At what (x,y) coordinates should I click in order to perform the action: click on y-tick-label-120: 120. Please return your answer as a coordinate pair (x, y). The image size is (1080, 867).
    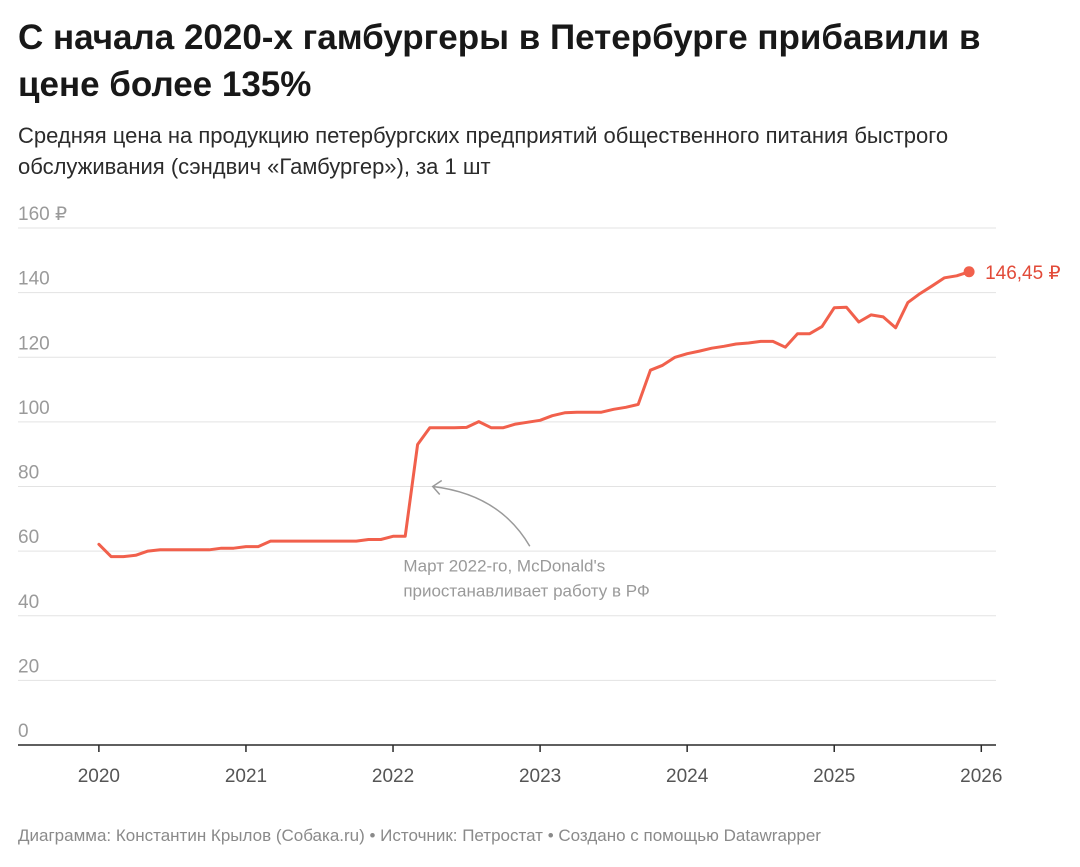
    Looking at the image, I should click on (34, 343).